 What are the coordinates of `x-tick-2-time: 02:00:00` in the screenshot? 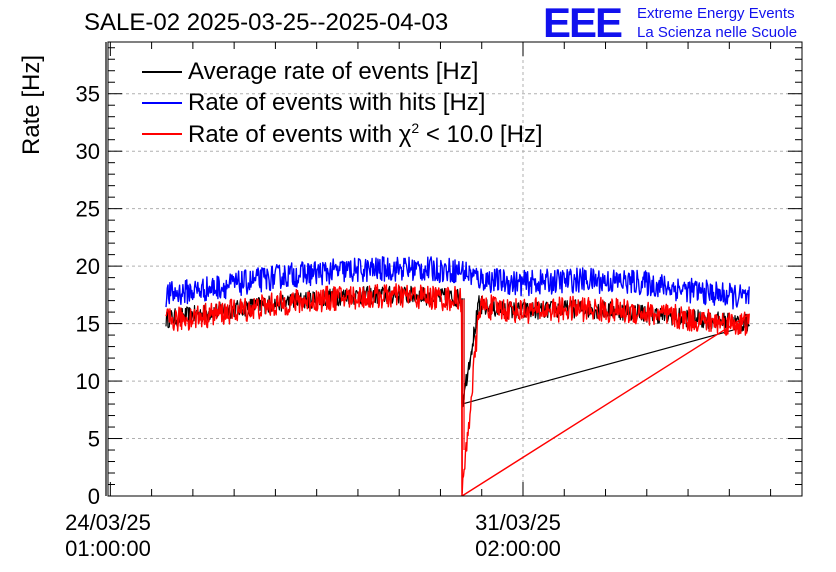 It's located at (518, 548).